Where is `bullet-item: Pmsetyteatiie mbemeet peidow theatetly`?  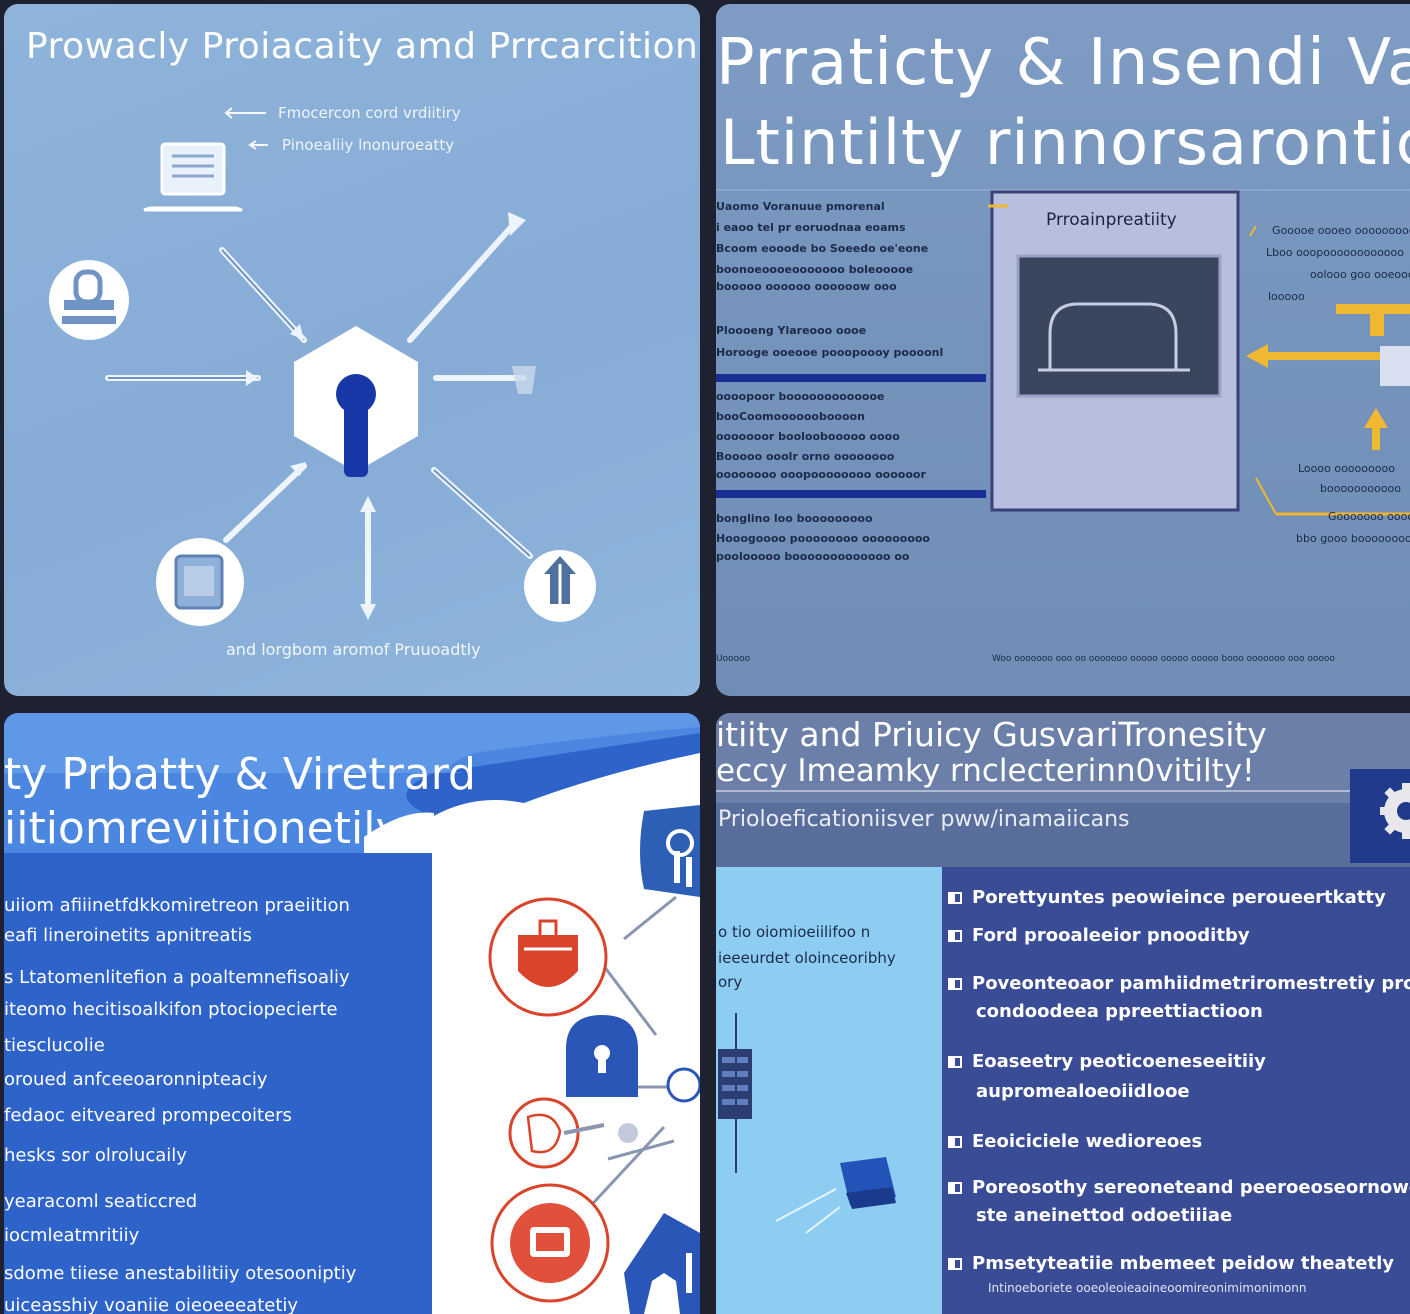 bullet-item: Pmsetyteatiie mbemeet peidow theatetly is located at coordinates (1171, 1263).